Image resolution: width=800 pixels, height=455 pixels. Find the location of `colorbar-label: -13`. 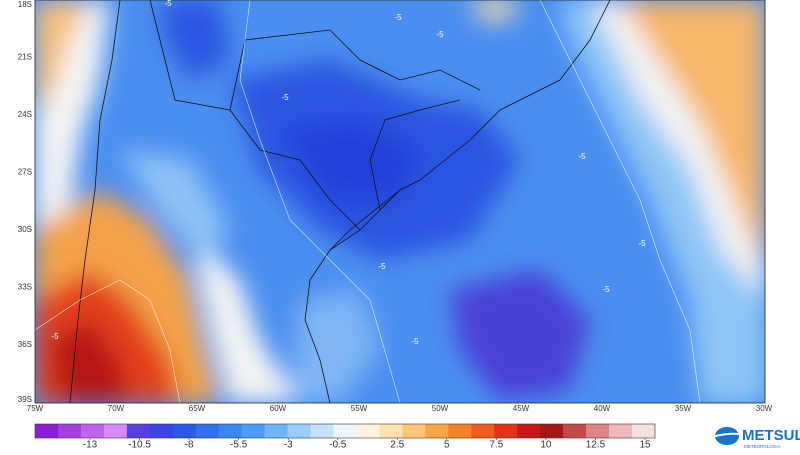

colorbar-label: -13 is located at coordinates (90, 445).